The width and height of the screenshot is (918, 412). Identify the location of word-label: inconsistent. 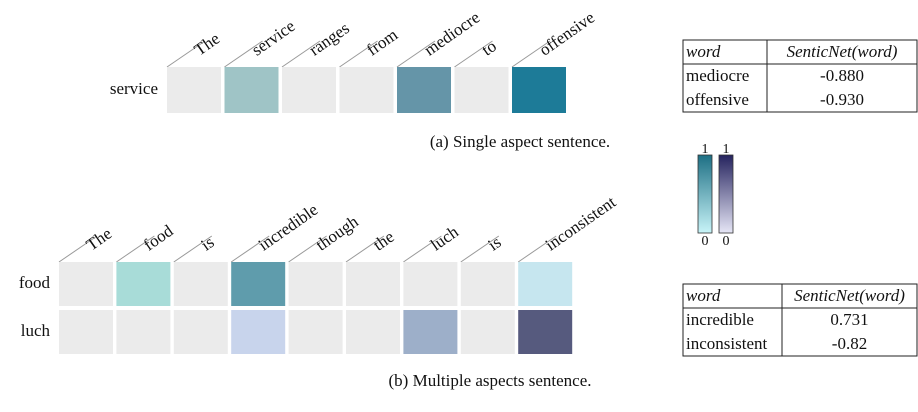
(581, 223).